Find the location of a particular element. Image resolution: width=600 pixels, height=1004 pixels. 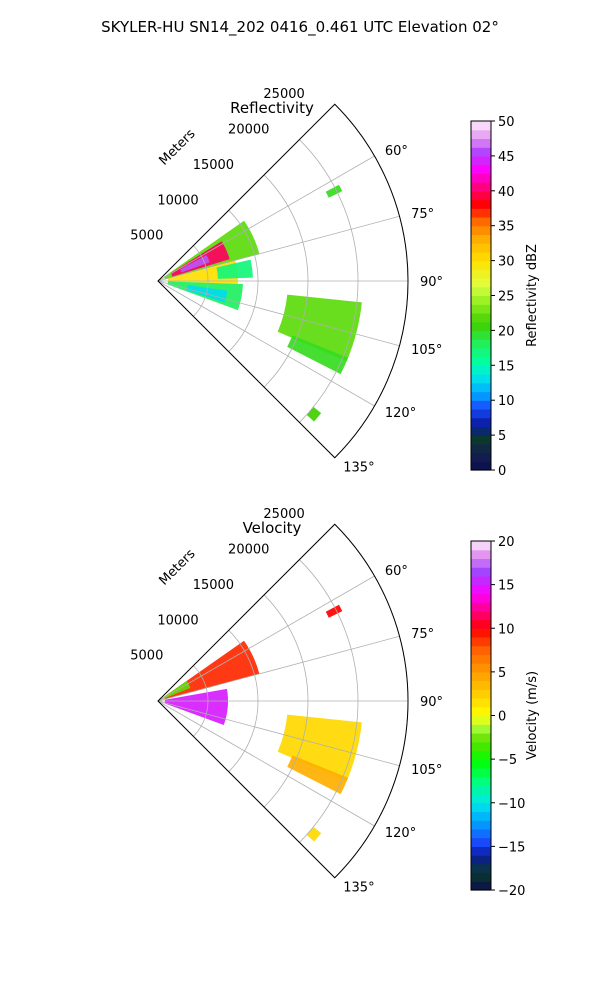

colorbar-tick-label: −15 is located at coordinates (511, 847).